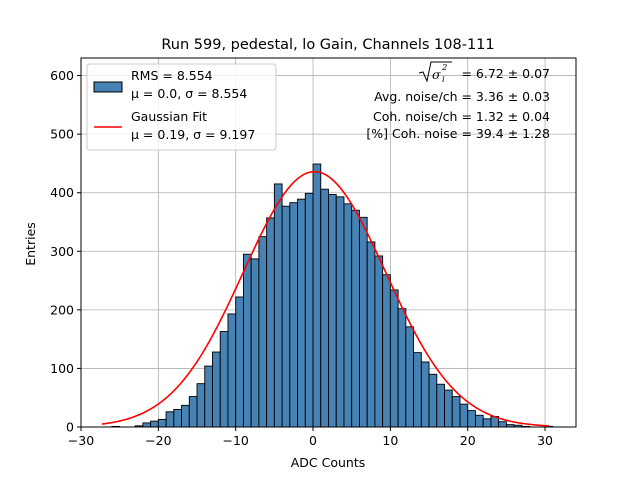  What do you see at coordinates (62, 368) in the screenshot?
I see `y-tick-label: 100` at bounding box center [62, 368].